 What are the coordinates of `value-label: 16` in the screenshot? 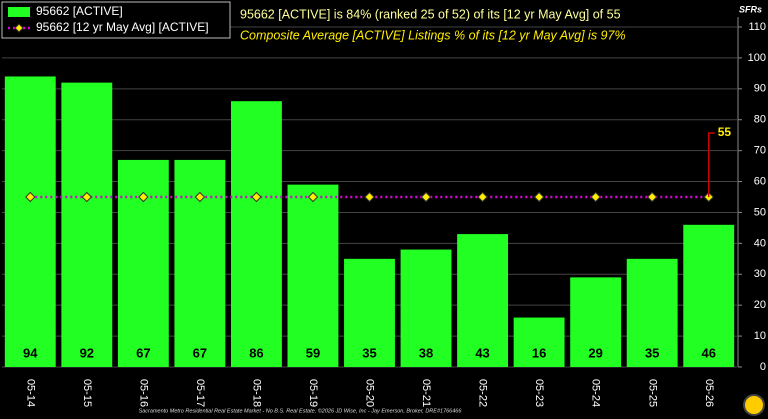 It's located at (539, 352).